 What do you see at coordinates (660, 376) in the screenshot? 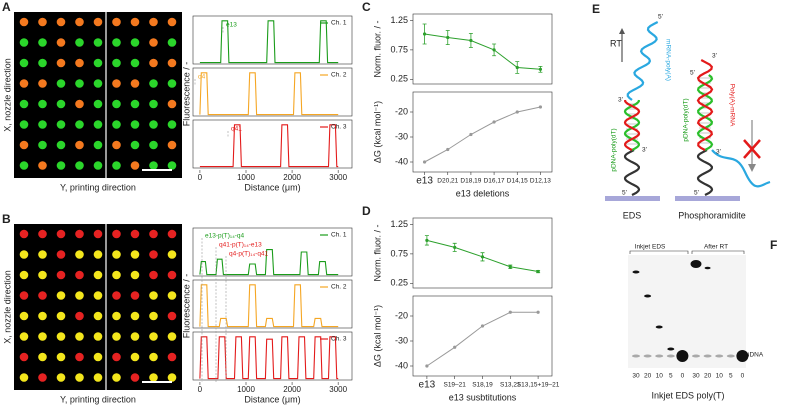
I see `lane-label: 10` at bounding box center [660, 376].